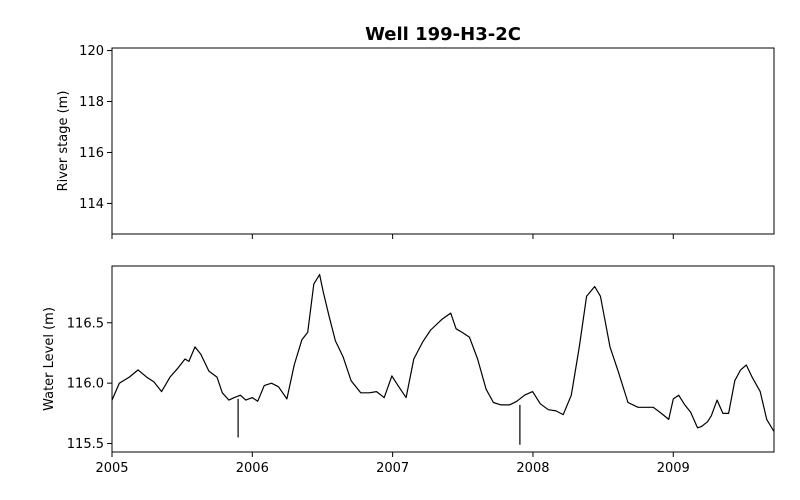 This screenshot has width=800, height=500. What do you see at coordinates (443, 34) in the screenshot?
I see `chart-title: Well 199-H3-2C` at bounding box center [443, 34].